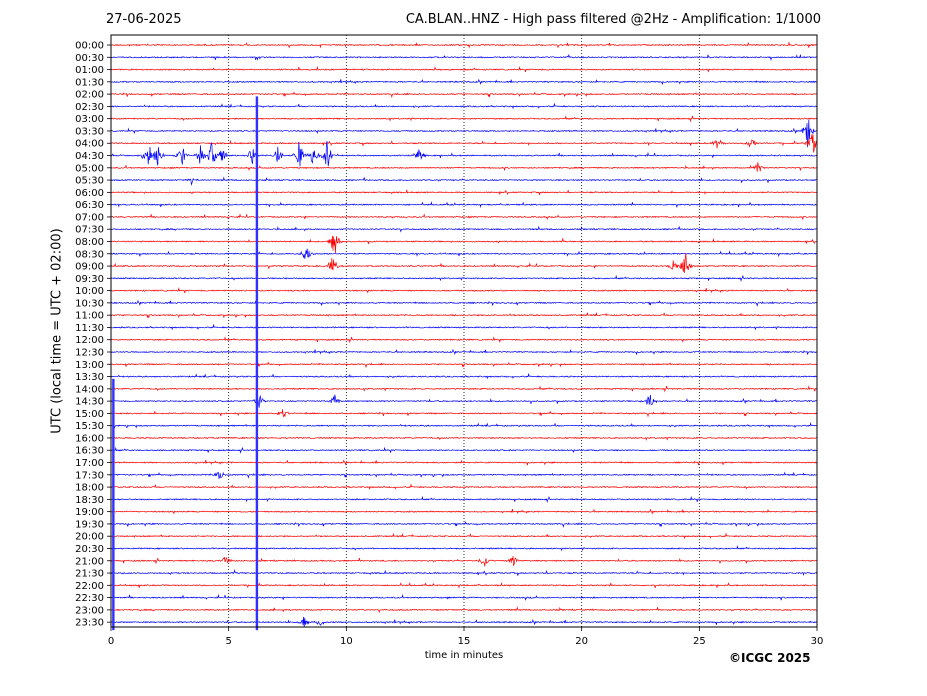  What do you see at coordinates (89, 107) in the screenshot?
I see `ytick-label-0230: 02:30` at bounding box center [89, 107].